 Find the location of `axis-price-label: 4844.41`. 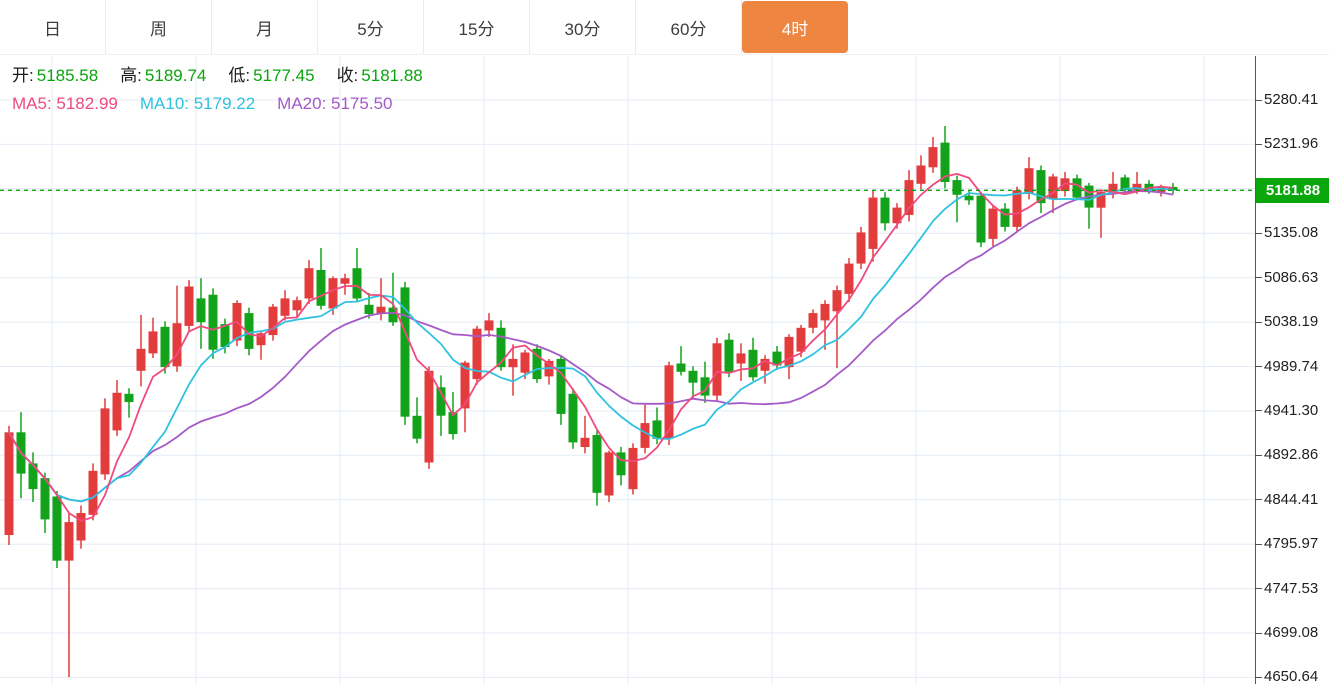

axis-price-label: 4844.41 is located at coordinates (1291, 499).